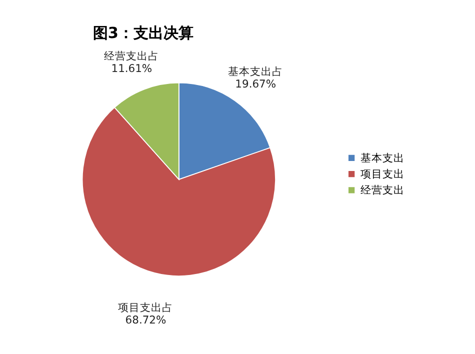 The height and width of the screenshot is (354, 475). I want to click on data-label: 经营支出占 11.61%, so click(132, 62).